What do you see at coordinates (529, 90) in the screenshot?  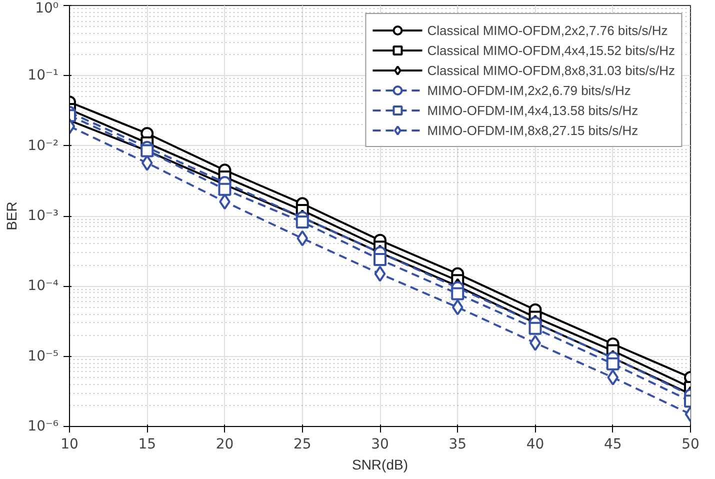 I see `legend-label: MIMO-OFDM-IM,2x2,6.79 bits/s/Hz` at bounding box center [529, 90].